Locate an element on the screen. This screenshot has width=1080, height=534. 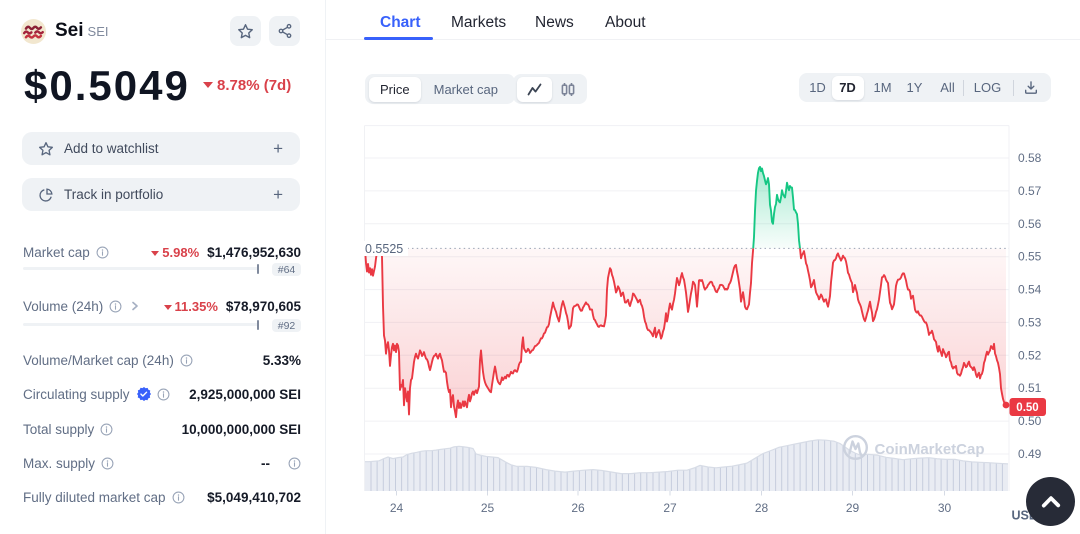
svg-text: 25 is located at coordinates (488, 508).